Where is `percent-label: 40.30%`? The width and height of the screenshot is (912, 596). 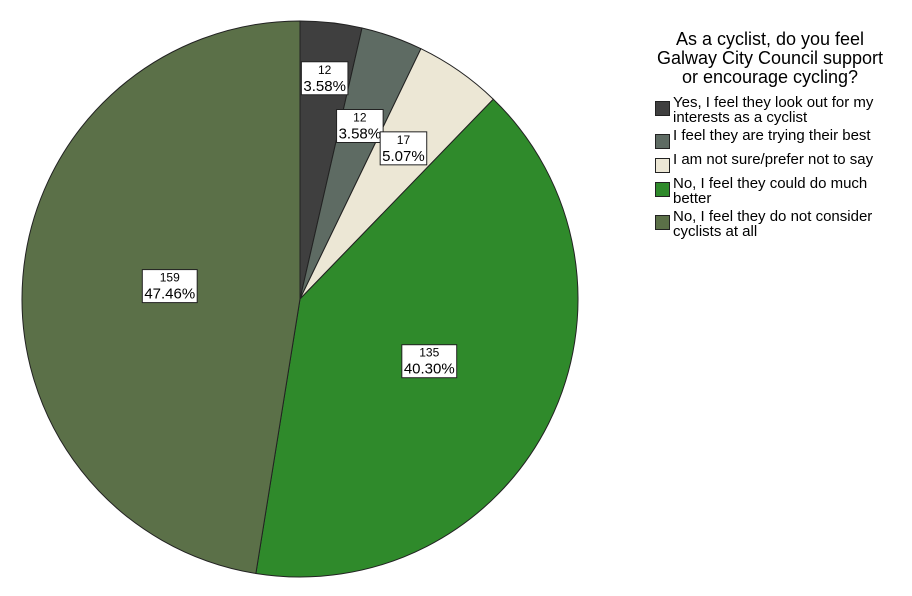 percent-label: 40.30% is located at coordinates (429, 369).